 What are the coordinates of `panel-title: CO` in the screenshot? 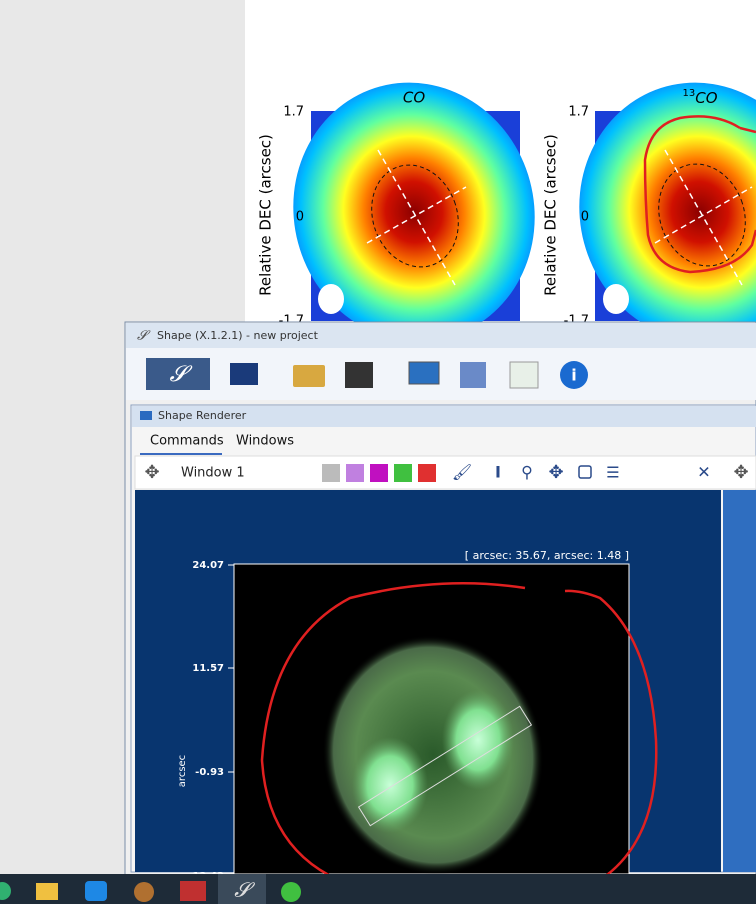 It's located at (414, 98).